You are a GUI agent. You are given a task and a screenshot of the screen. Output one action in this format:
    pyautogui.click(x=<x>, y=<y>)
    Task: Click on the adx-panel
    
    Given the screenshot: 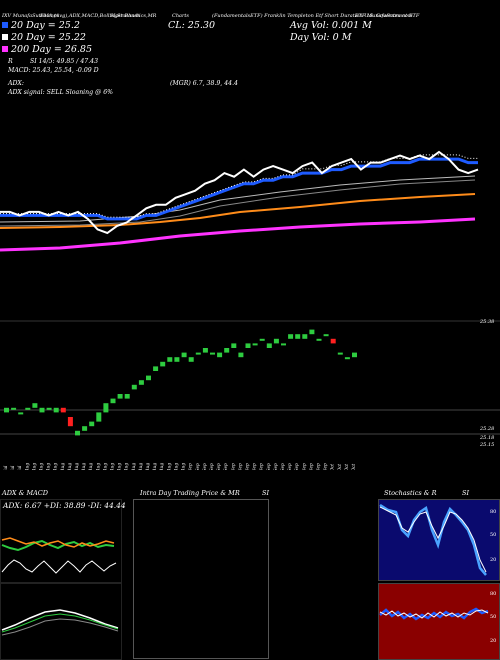 What is the action you would take?
    pyautogui.click(x=61, y=541)
    